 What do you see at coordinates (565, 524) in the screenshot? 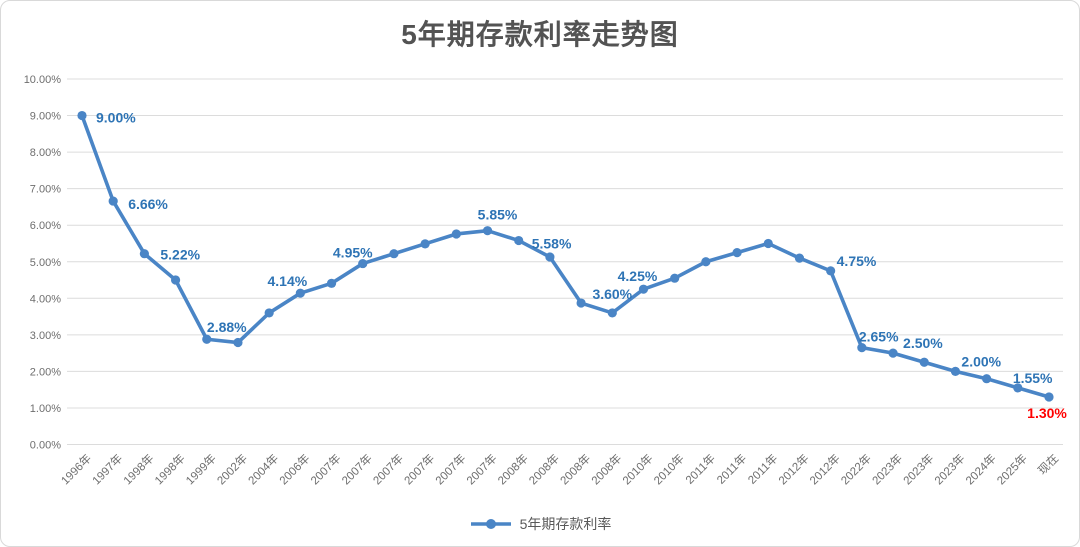
I see `legend-label: 5年期存款利率` at bounding box center [565, 524].